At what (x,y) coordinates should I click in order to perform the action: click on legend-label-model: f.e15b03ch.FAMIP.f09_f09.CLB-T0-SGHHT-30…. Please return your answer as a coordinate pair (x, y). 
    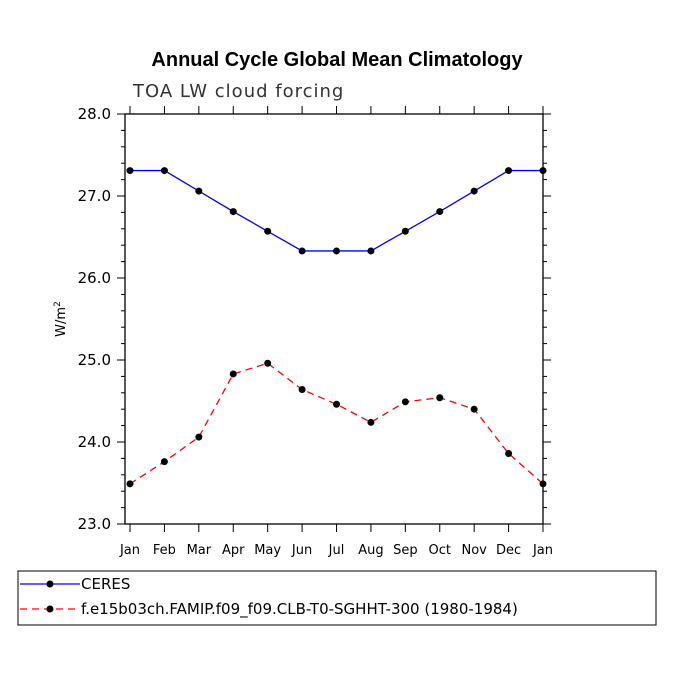
    Looking at the image, I should click on (299, 609).